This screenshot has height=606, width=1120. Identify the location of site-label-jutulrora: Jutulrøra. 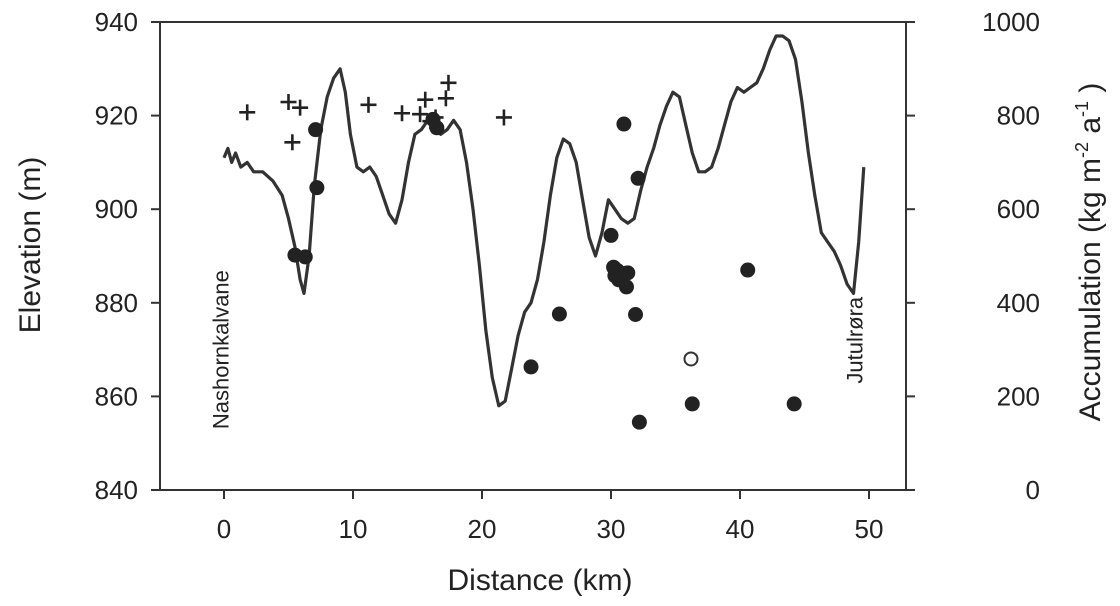
(855, 340).